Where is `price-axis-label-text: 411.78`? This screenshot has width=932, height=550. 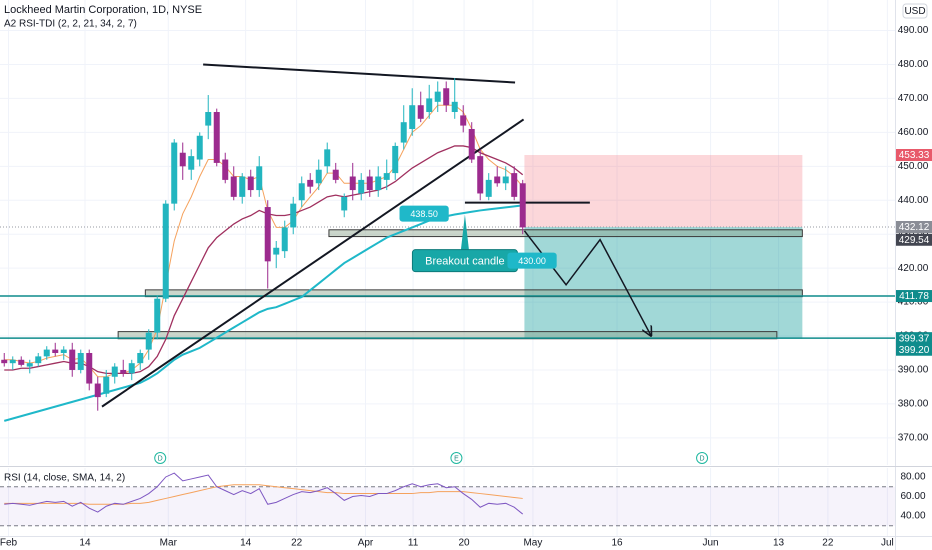
price-axis-label-text: 411.78 is located at coordinates (914, 296).